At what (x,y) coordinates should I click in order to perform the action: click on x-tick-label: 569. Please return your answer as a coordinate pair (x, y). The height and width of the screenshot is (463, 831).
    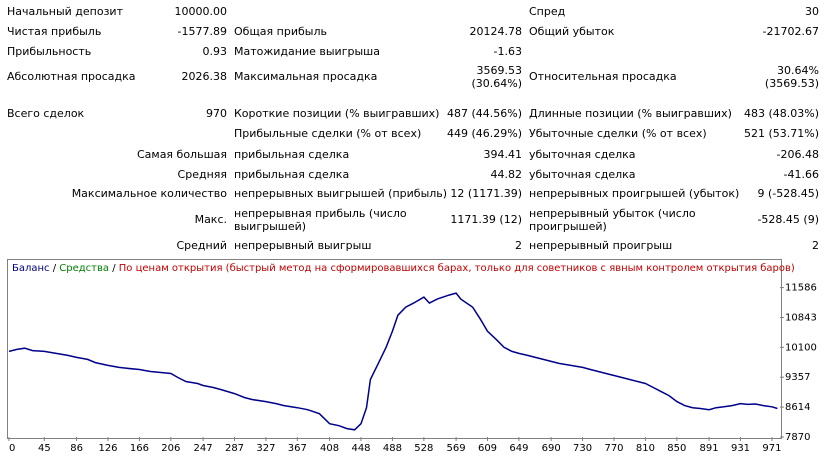
    Looking at the image, I should click on (456, 448).